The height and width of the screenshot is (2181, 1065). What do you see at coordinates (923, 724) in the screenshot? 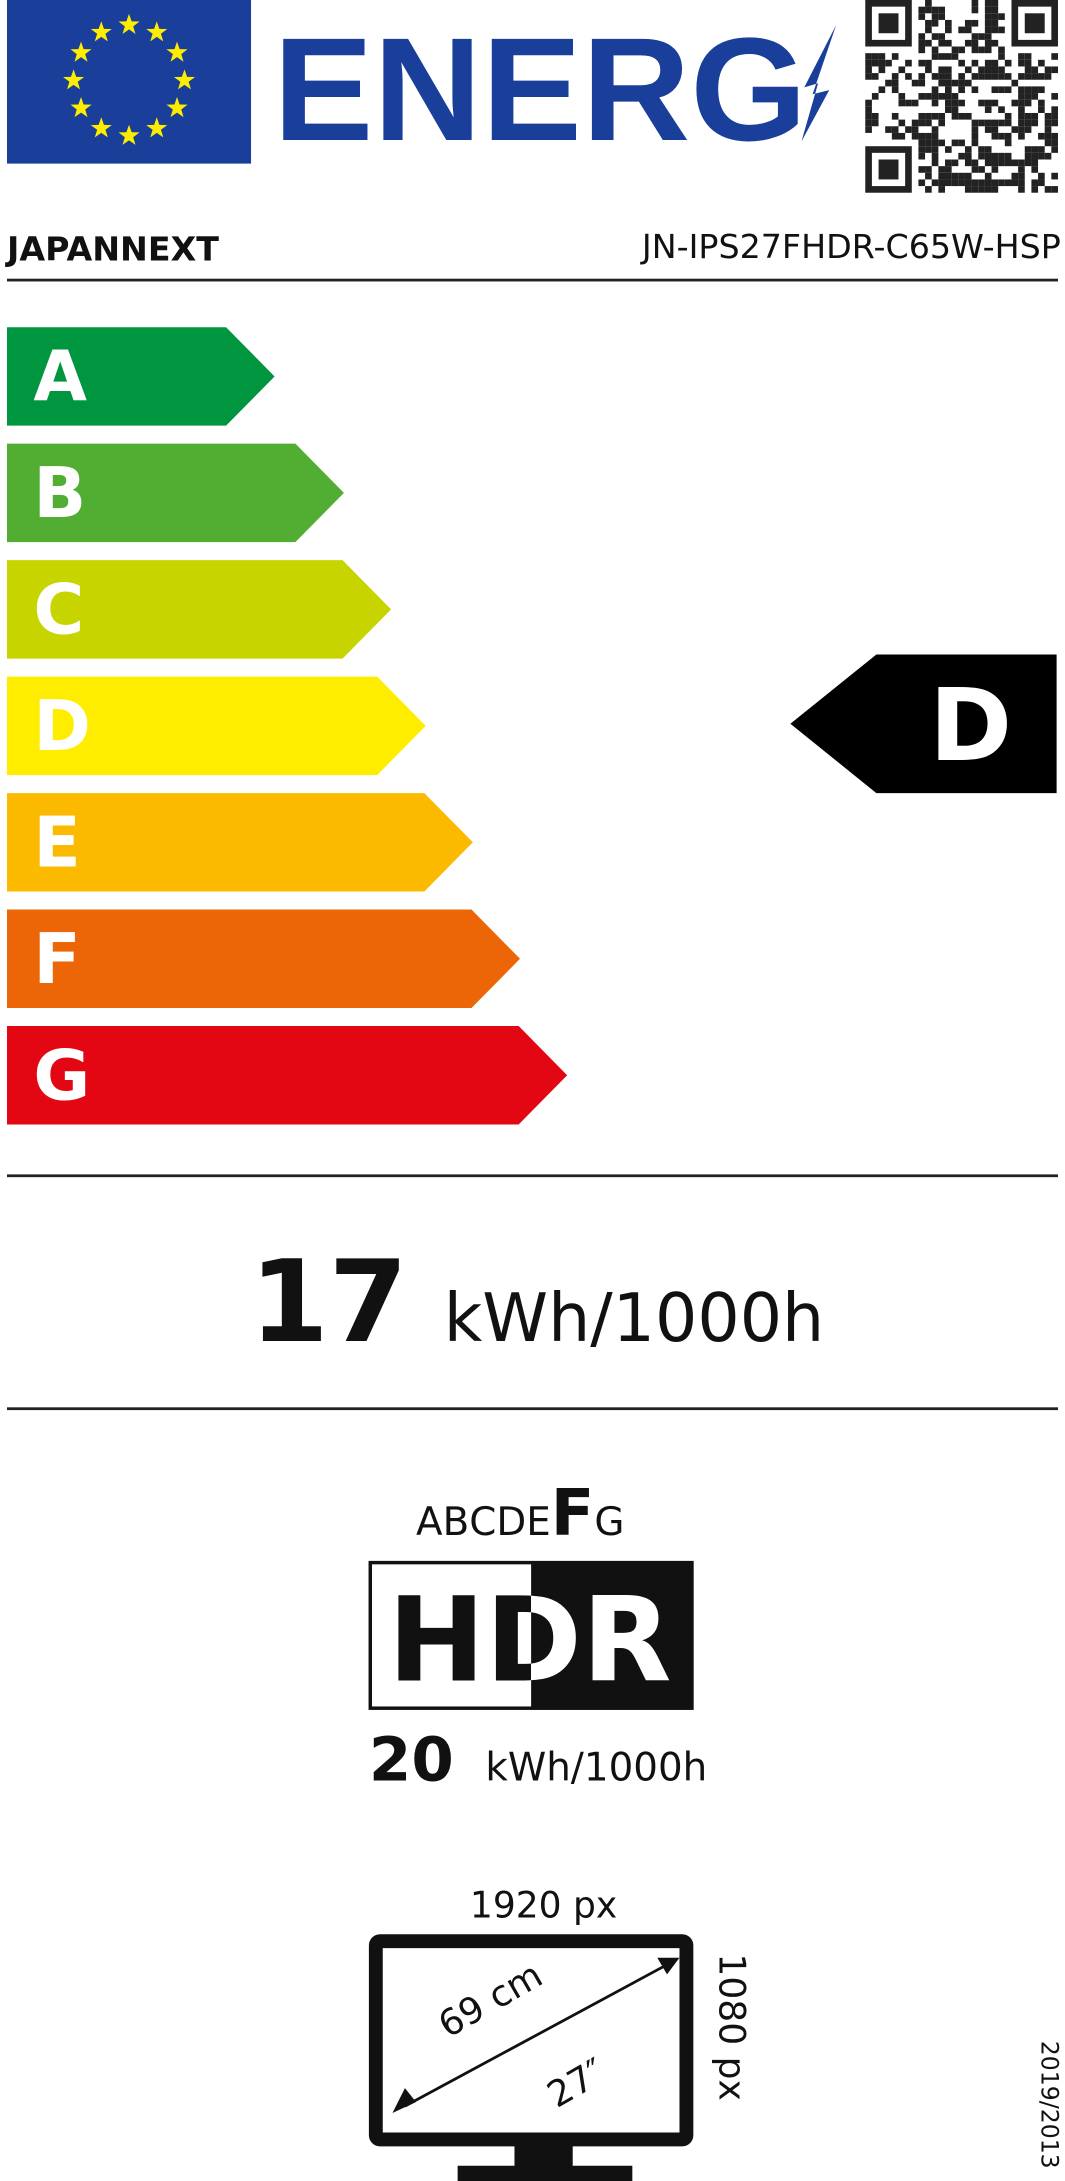
I see `rated-class-indicator: D` at bounding box center [923, 724].